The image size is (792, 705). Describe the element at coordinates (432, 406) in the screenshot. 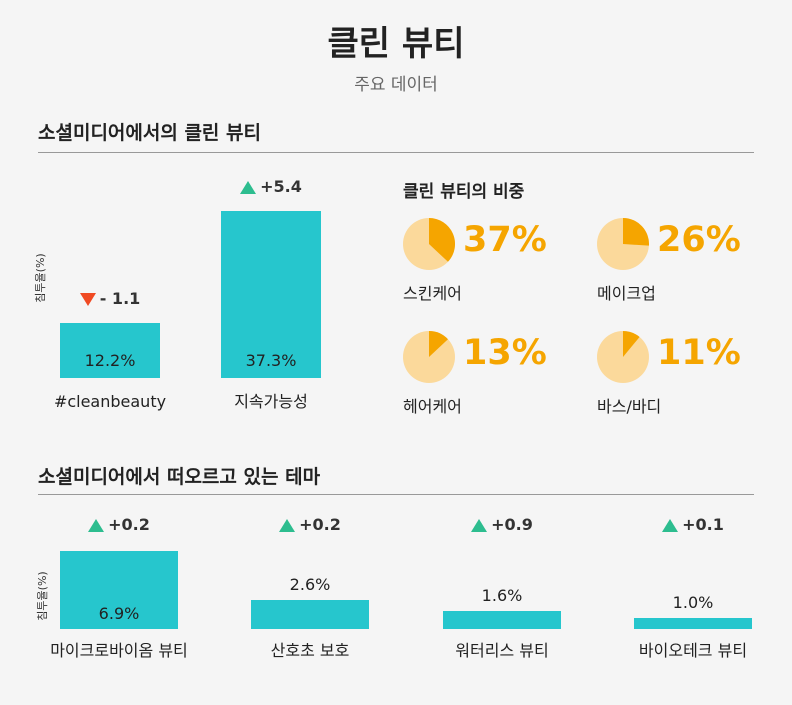

I see `share-category-label: 헤어케어` at that location.